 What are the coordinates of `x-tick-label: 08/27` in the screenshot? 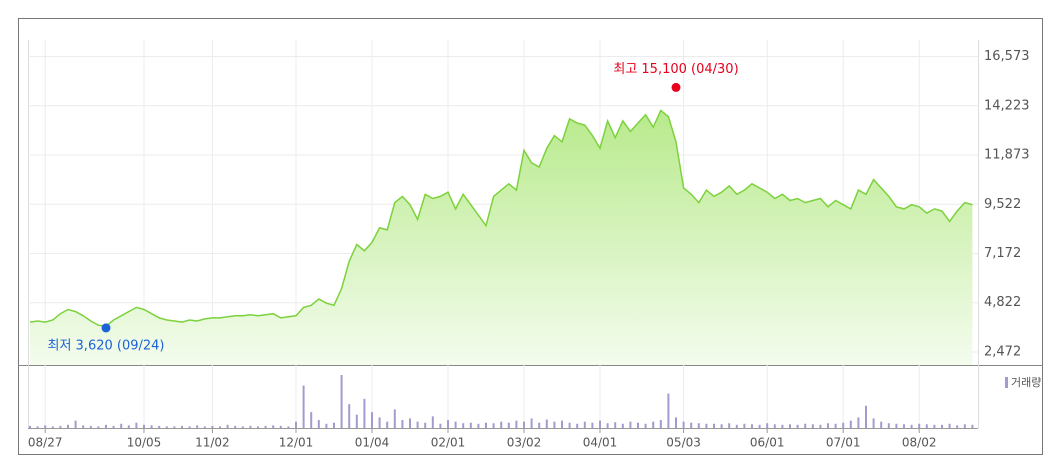 It's located at (45, 443).